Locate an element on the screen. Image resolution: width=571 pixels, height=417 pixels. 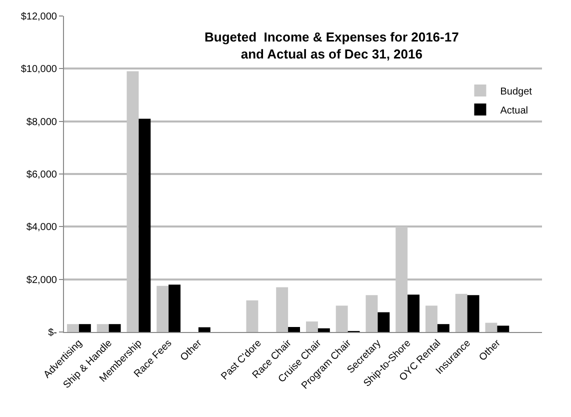
y-tick-label: $2,000 is located at coordinates (42, 280).